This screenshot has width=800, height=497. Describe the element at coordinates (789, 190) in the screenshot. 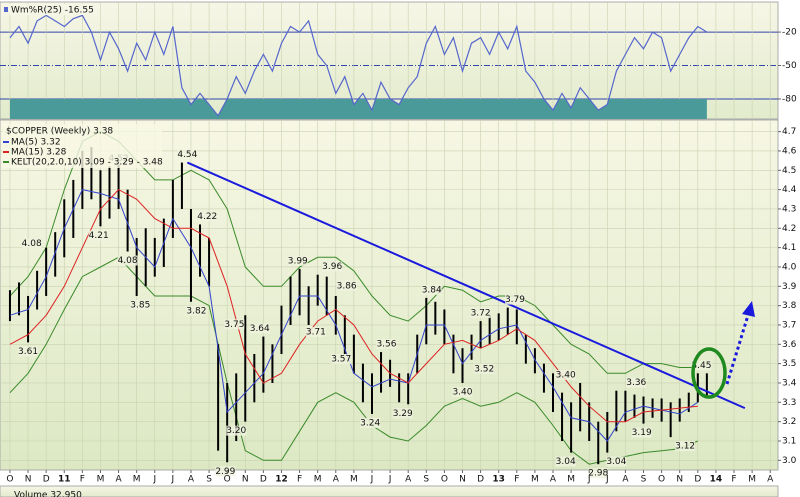

I see `y-tick-label: 4.4` at that location.